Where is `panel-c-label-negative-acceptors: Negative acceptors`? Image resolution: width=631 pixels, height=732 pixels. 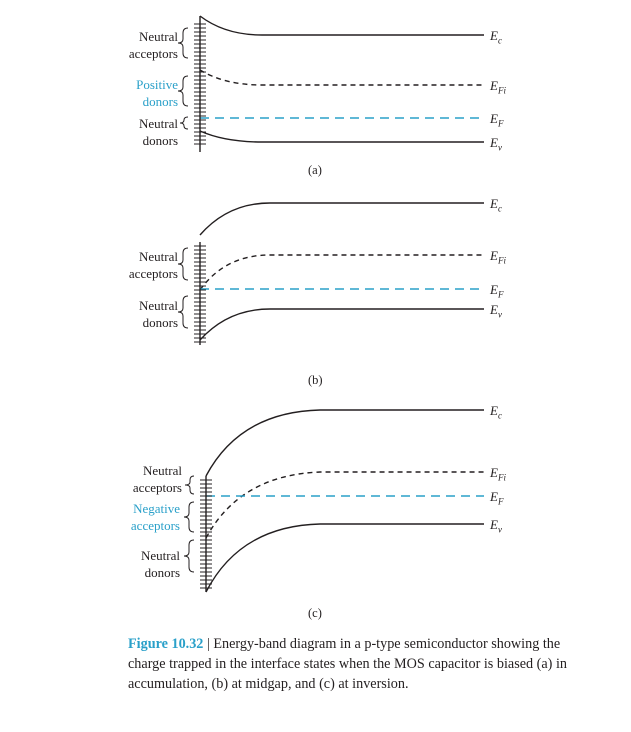
panel-c-label-negative-acceptors: Negative acceptors is located at coordinates (140, 517).